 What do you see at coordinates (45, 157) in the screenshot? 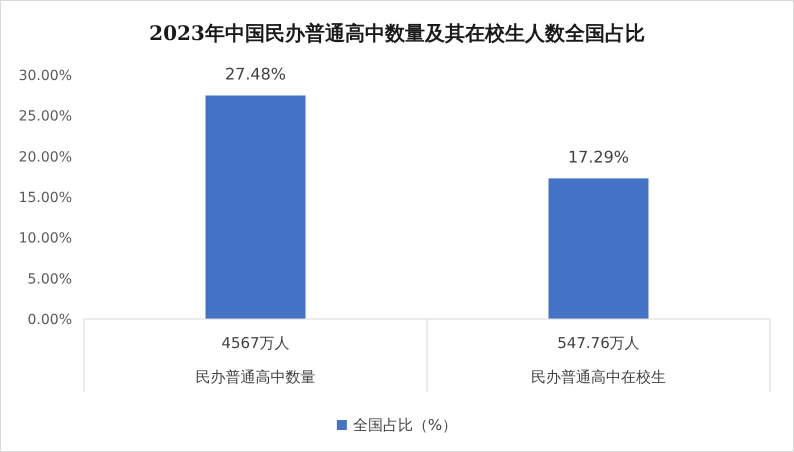
I see `y-tick-label: 20.00%` at bounding box center [45, 157].